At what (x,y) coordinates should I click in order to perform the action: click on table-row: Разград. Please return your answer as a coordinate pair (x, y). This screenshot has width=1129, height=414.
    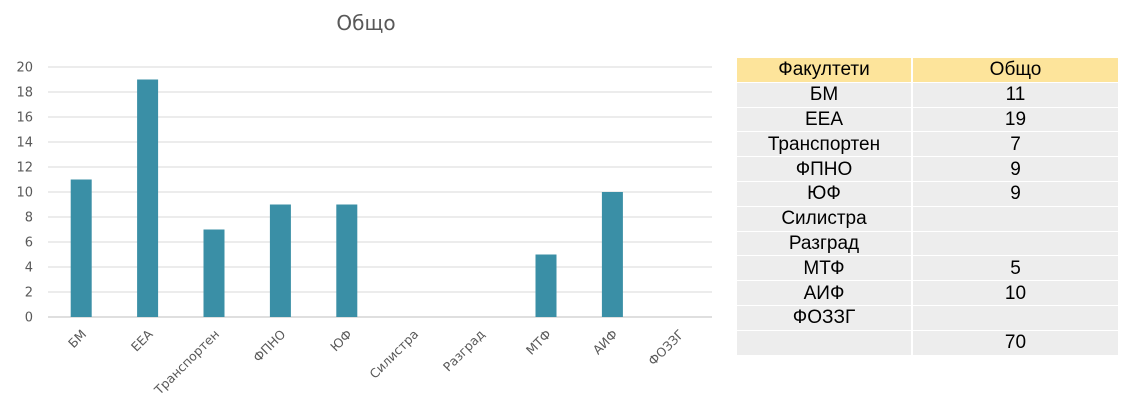
    Looking at the image, I should click on (927, 244).